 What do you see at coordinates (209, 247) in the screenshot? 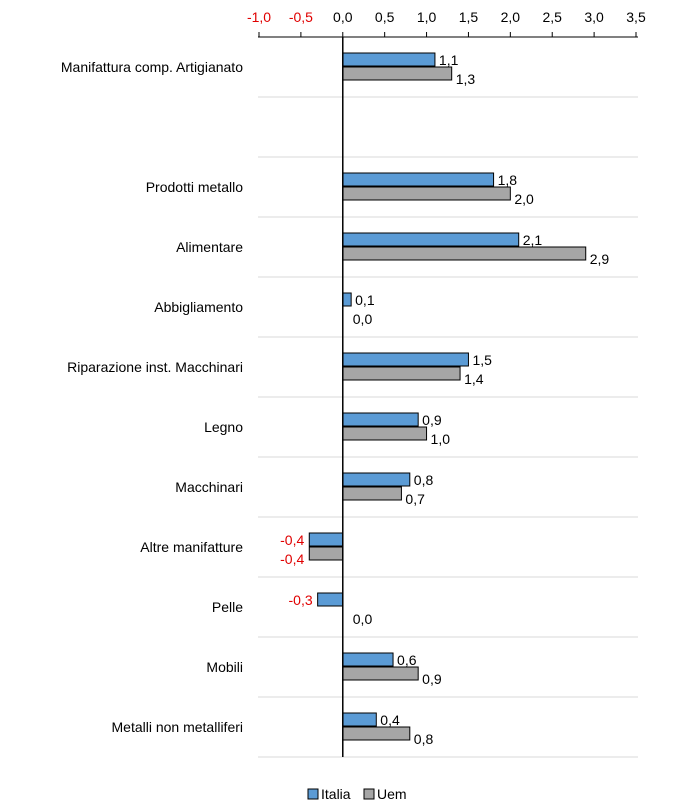
I see `category-label: Alimentare` at bounding box center [209, 247].